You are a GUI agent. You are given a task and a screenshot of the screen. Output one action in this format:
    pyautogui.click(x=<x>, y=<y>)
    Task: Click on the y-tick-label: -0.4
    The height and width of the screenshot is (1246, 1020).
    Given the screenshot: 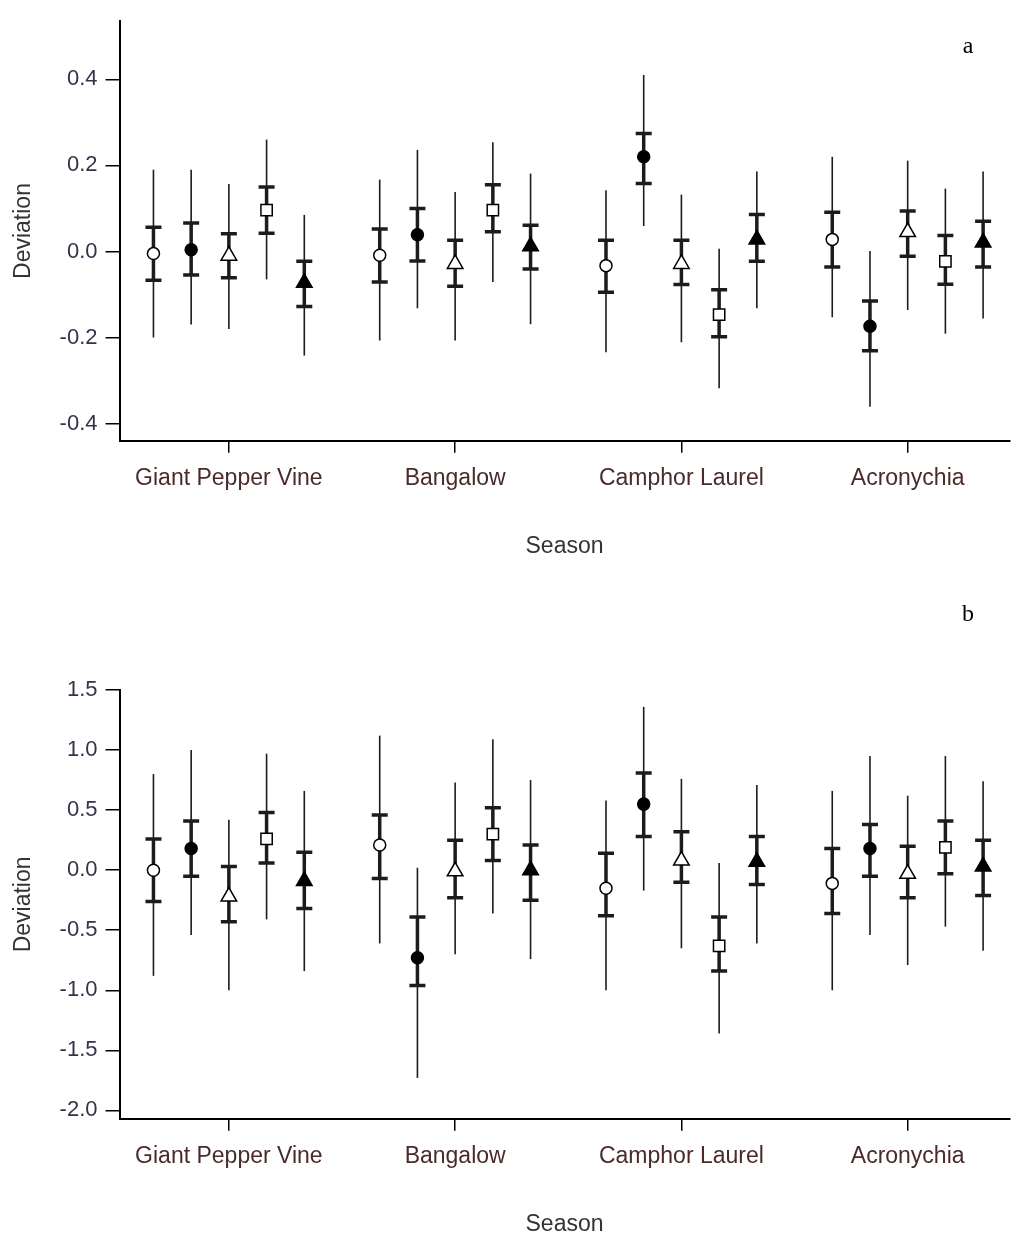 What is the action you would take?
    pyautogui.click(x=78, y=422)
    